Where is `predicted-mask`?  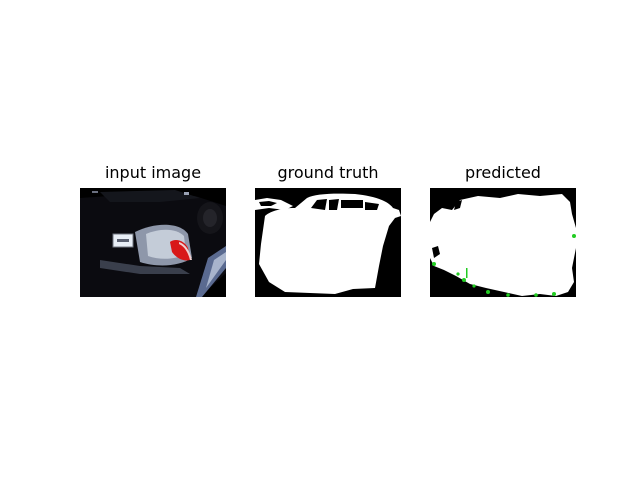 predicted-mask is located at coordinates (503, 242).